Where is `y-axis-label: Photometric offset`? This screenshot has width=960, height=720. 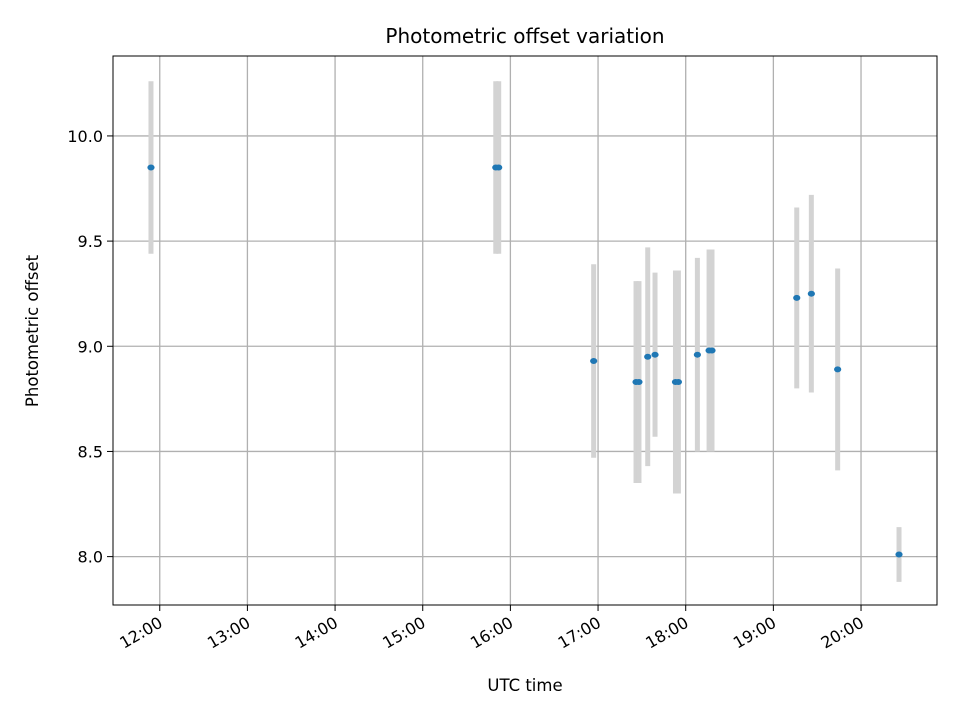
y-axis-label: Photometric offset is located at coordinates (32, 330).